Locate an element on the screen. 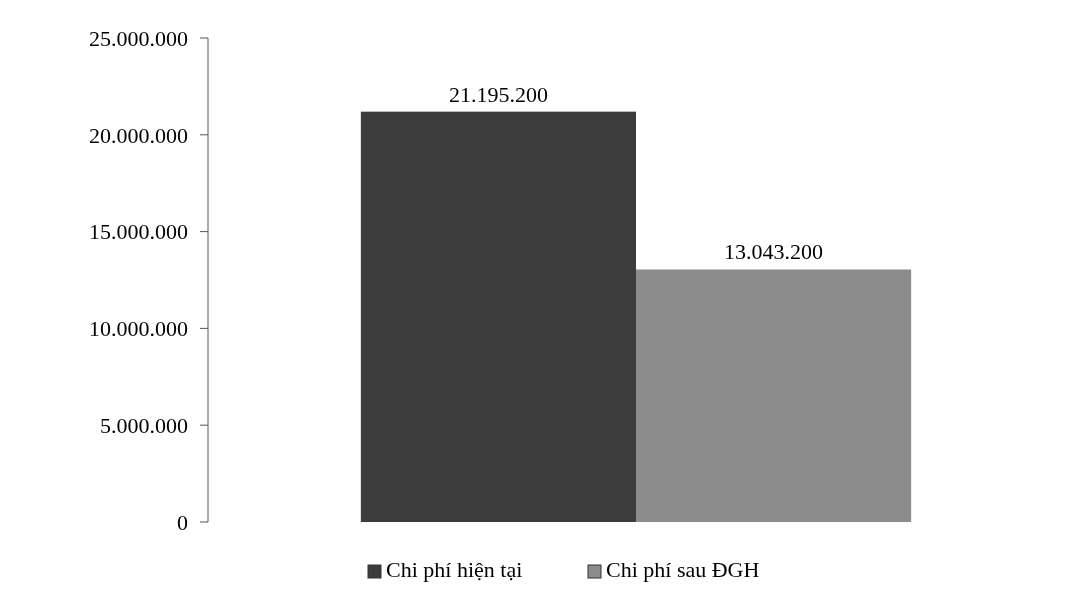 The width and height of the screenshot is (1082, 610). y-tick-label: 5.000.000 is located at coordinates (144, 425).